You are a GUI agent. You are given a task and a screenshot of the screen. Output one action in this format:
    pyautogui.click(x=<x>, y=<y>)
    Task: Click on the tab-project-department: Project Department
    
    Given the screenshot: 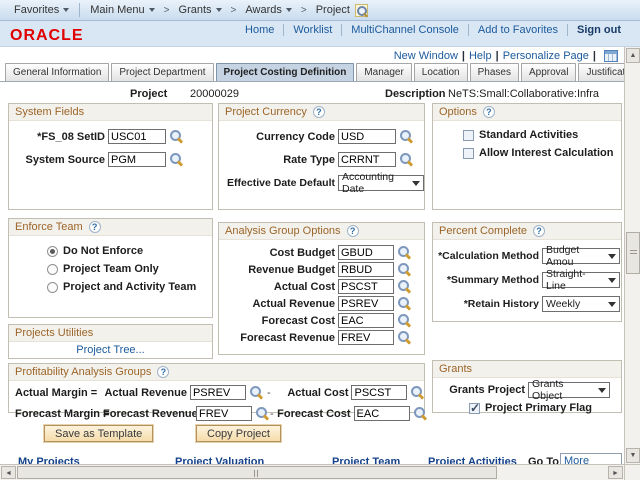 What is the action you would take?
    pyautogui.click(x=162, y=72)
    